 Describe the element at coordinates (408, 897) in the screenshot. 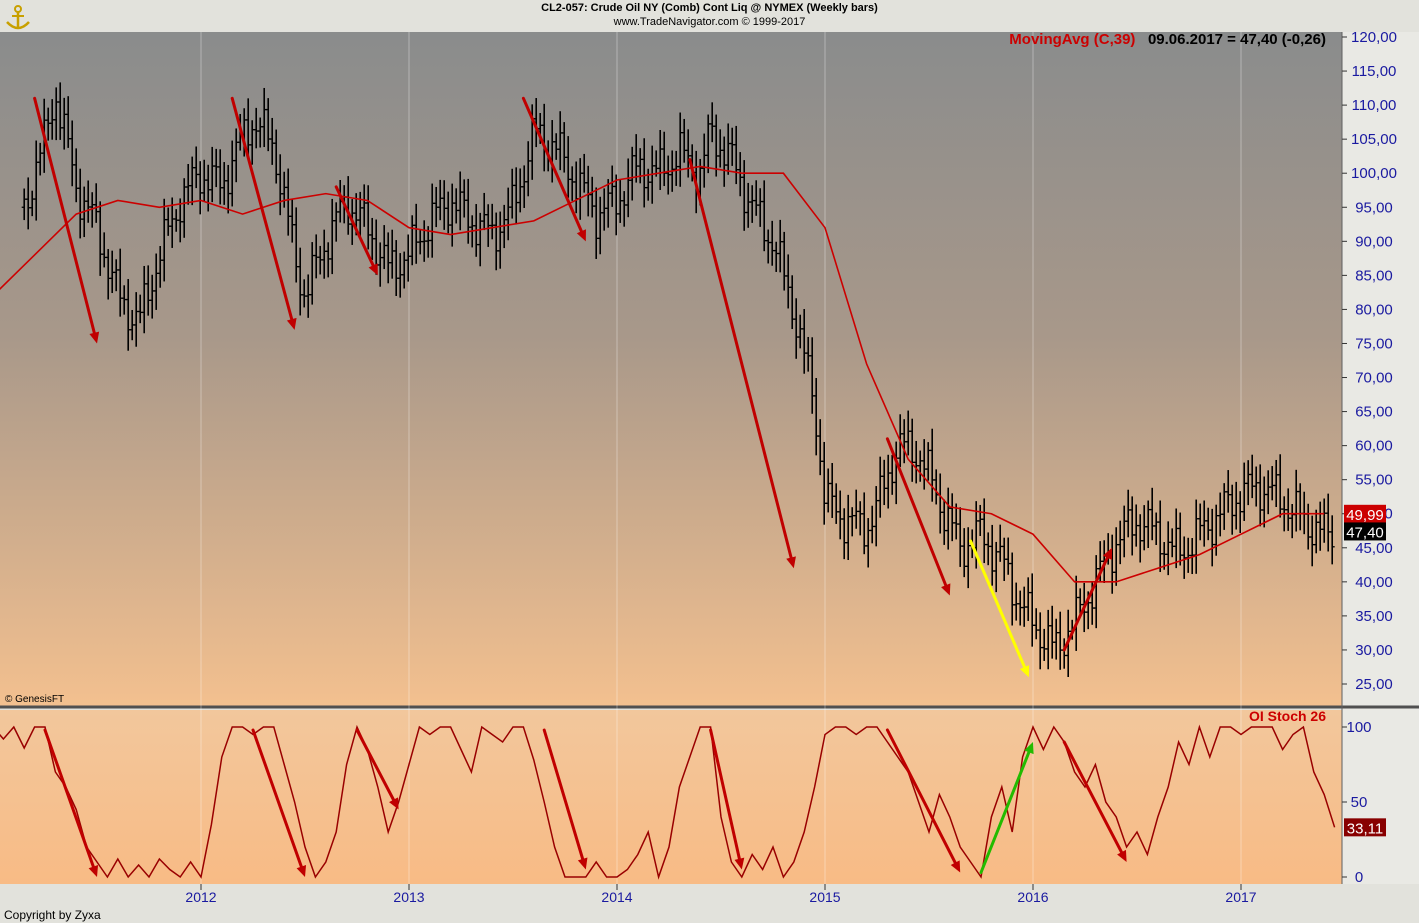

I see `x-tick-label: 2013` at that location.